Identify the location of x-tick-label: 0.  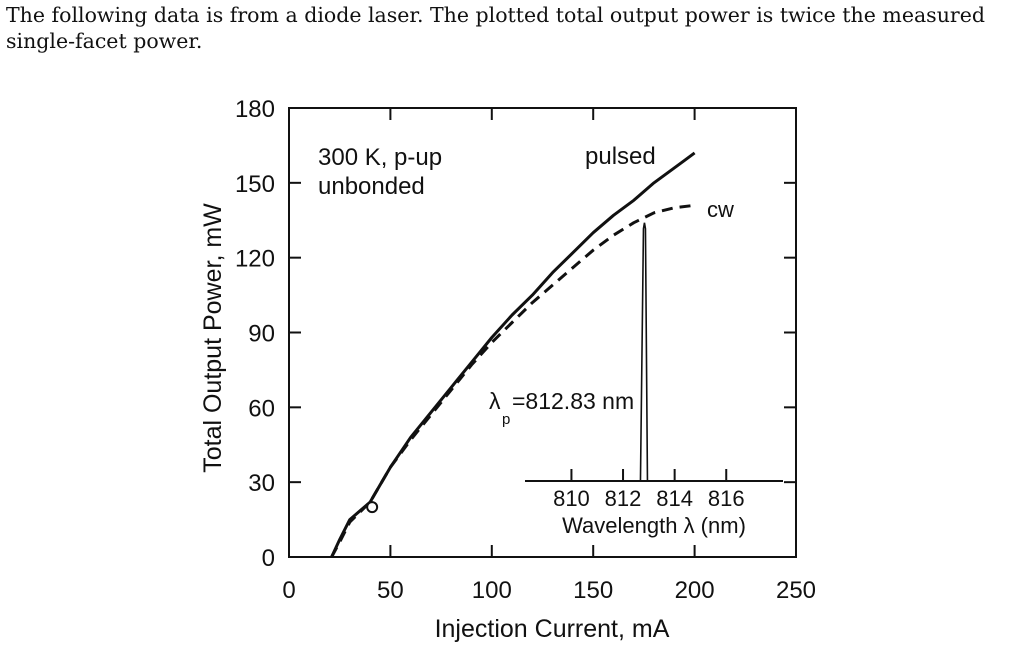
(288, 590).